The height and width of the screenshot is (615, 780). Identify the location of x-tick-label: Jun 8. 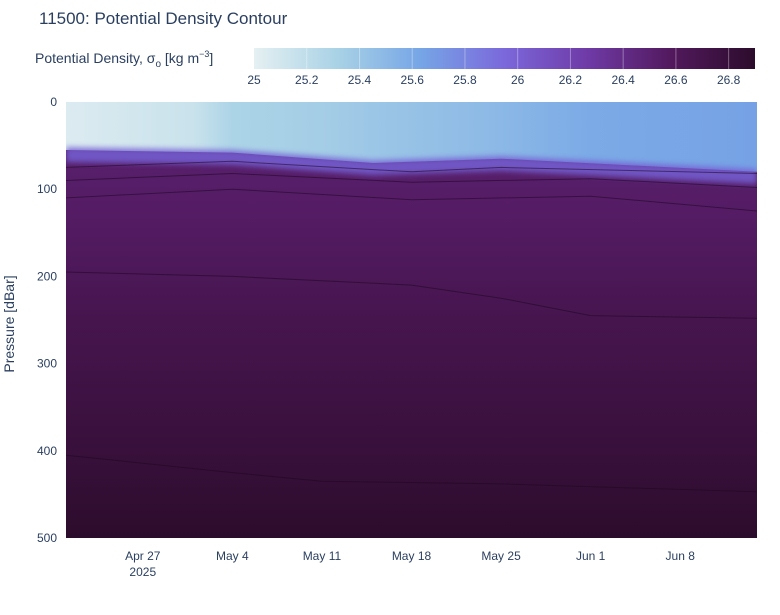
(681, 556).